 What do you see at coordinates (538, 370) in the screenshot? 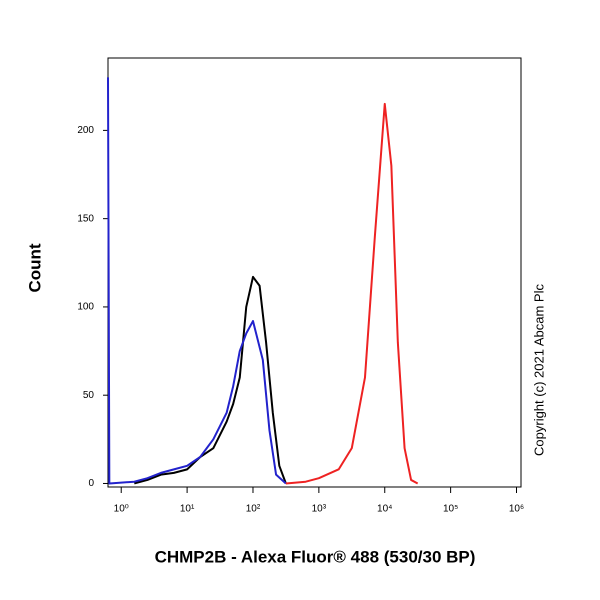
I see `copyright: Copyright (c) 2021 Abcam Plc` at bounding box center [538, 370].